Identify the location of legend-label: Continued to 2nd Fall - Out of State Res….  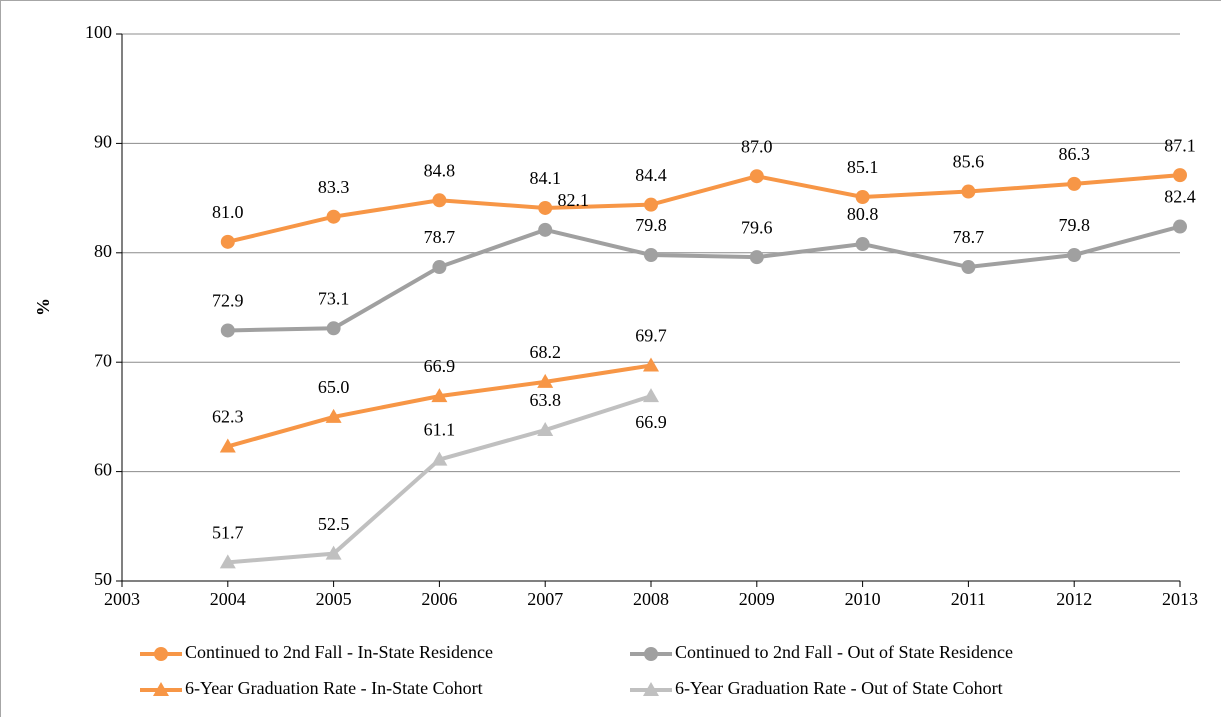
(844, 652).